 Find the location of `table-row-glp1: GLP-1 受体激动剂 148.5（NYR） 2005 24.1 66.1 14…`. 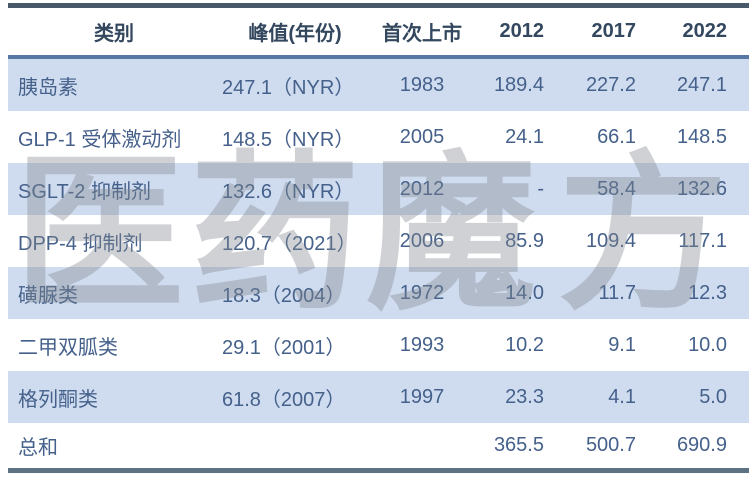

table-row-glp1: GLP-1 受体激动剂 148.5（NYR） 2005 24.1 66.1 14… is located at coordinates (378, 137).